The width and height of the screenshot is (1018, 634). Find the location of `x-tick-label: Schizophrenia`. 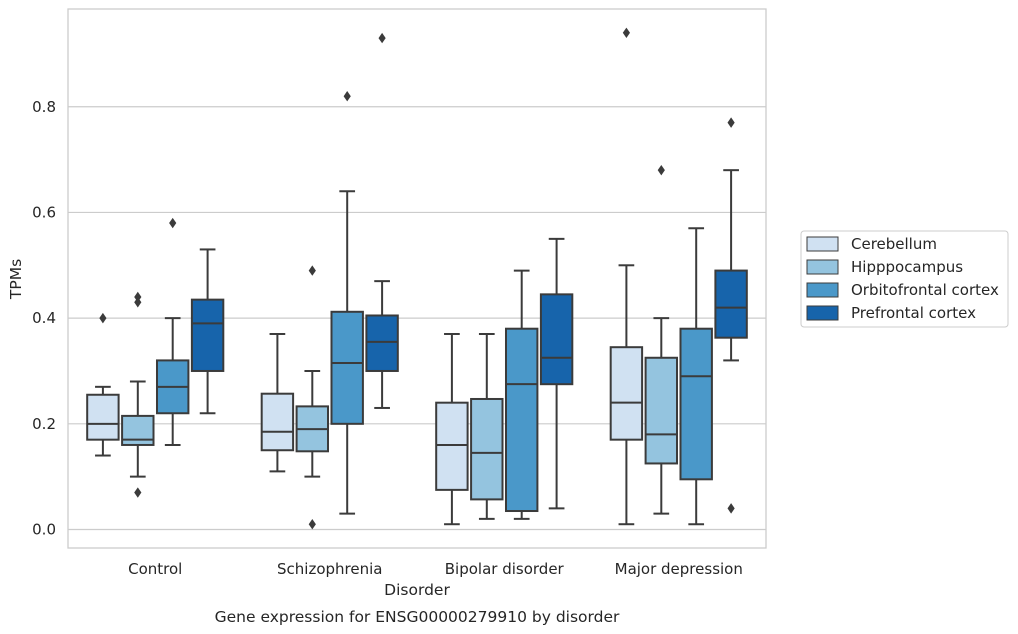

x-tick-label: Schizophrenia is located at coordinates (329, 569).